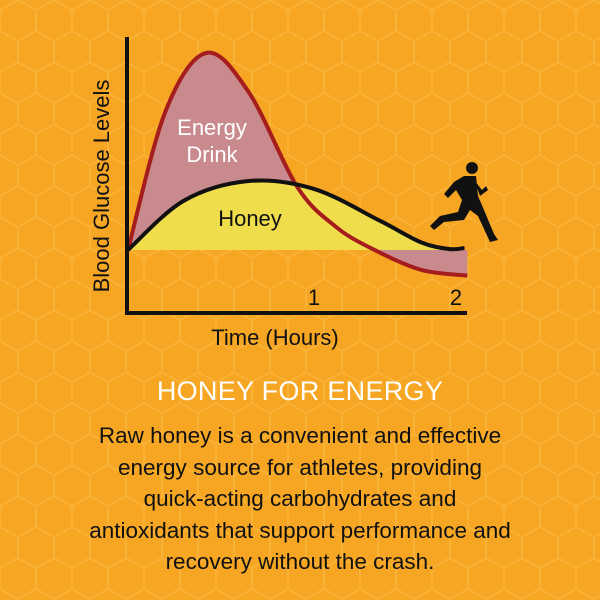  What do you see at coordinates (300, 467) in the screenshot?
I see `body-line: energy source for athletes, providing` at bounding box center [300, 467].